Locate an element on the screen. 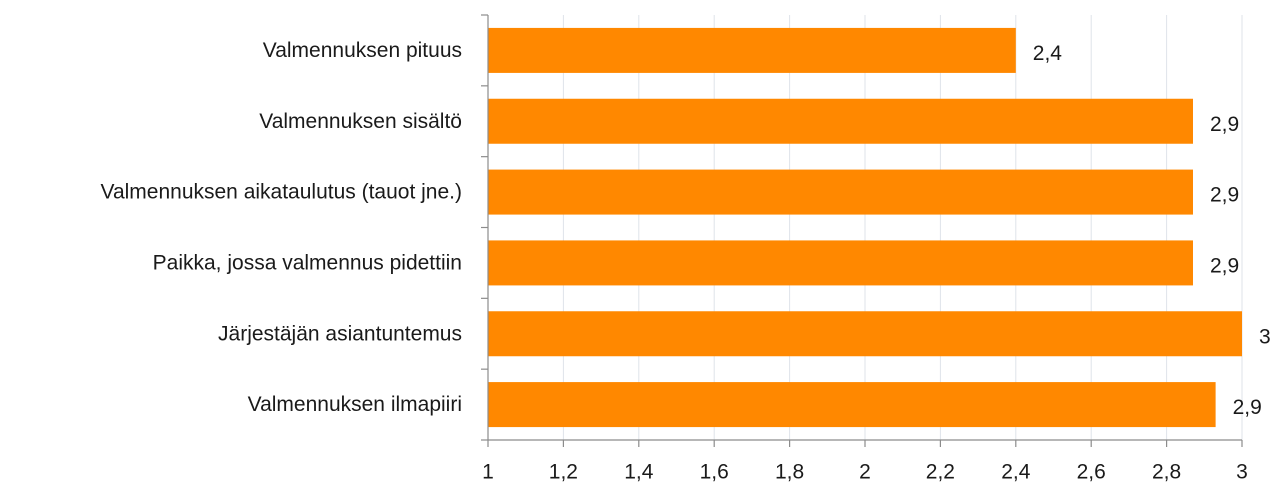 The width and height of the screenshot is (1280, 486). category-label: Valmennuksen pituus is located at coordinates (362, 50).